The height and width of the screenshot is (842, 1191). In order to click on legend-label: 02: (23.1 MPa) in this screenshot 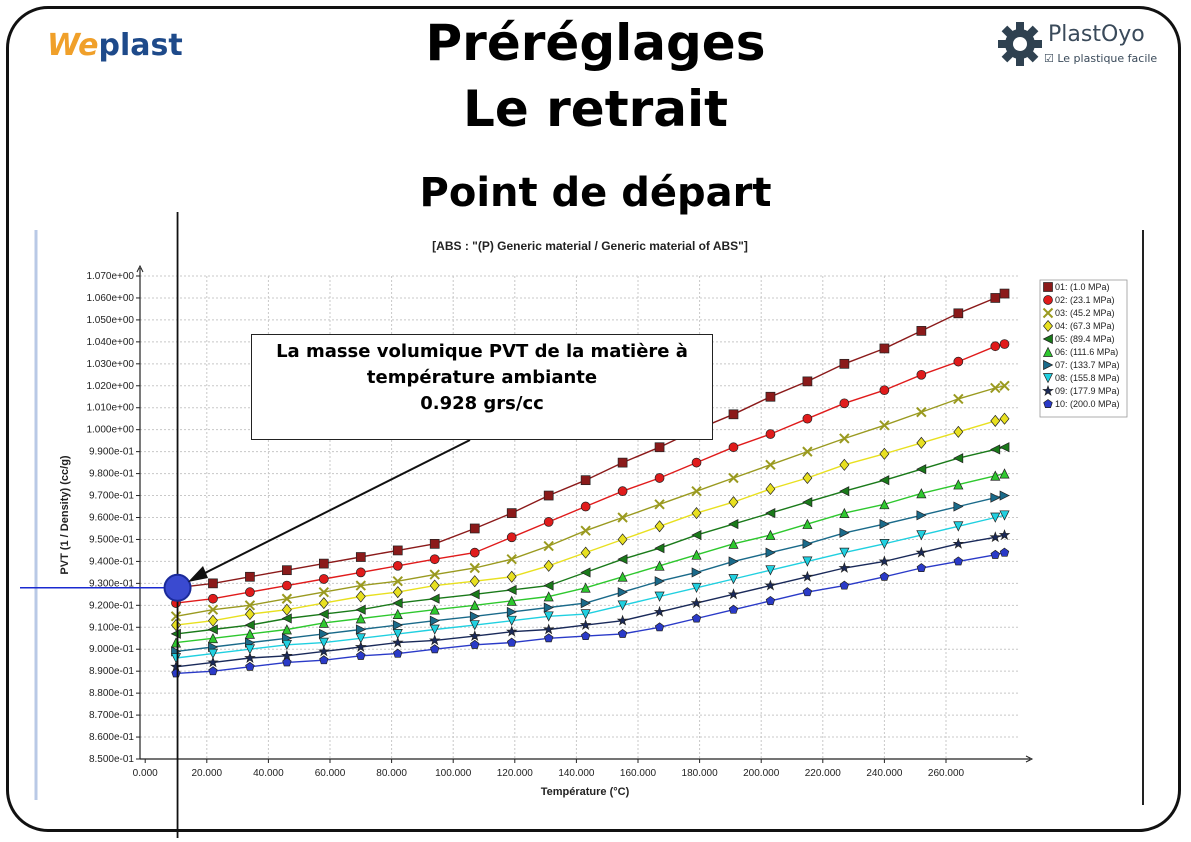, I will do `click(1085, 300)`.